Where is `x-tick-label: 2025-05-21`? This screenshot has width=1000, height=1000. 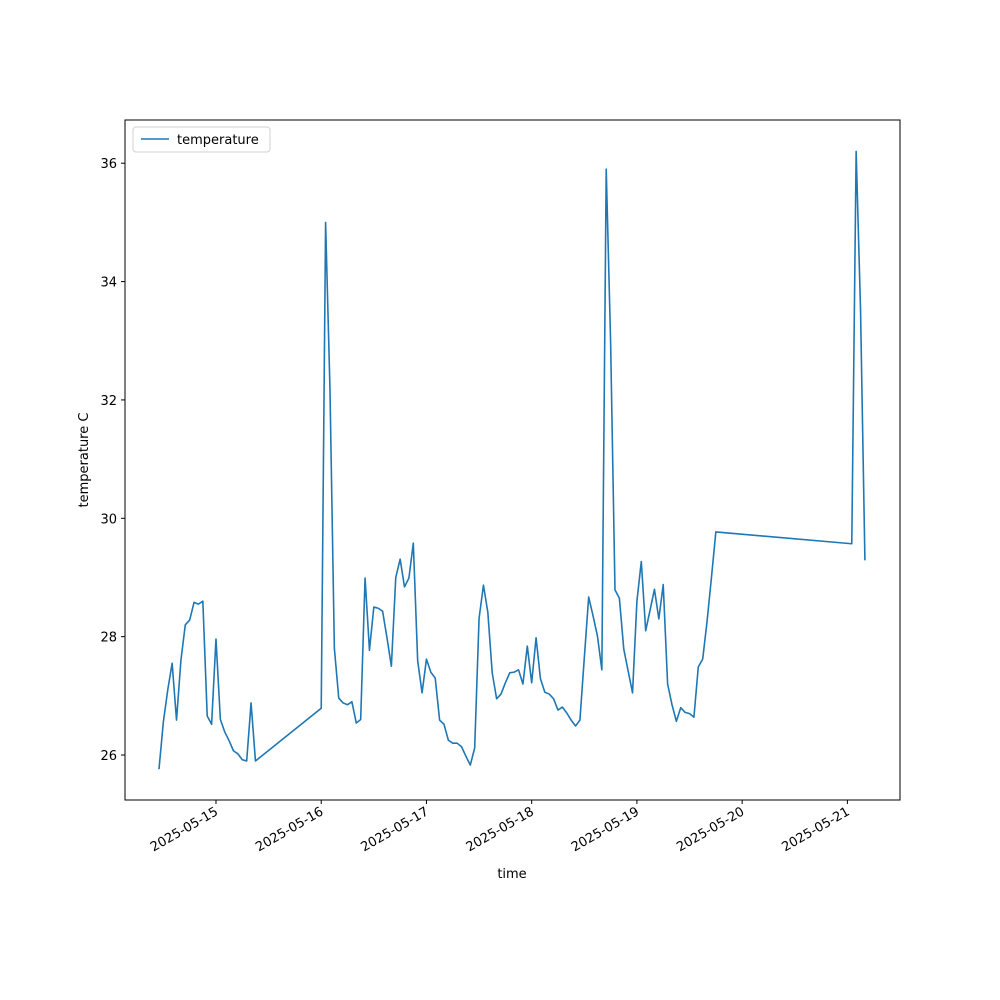
x-tick-label: 2025-05-21 is located at coordinates (815, 829).